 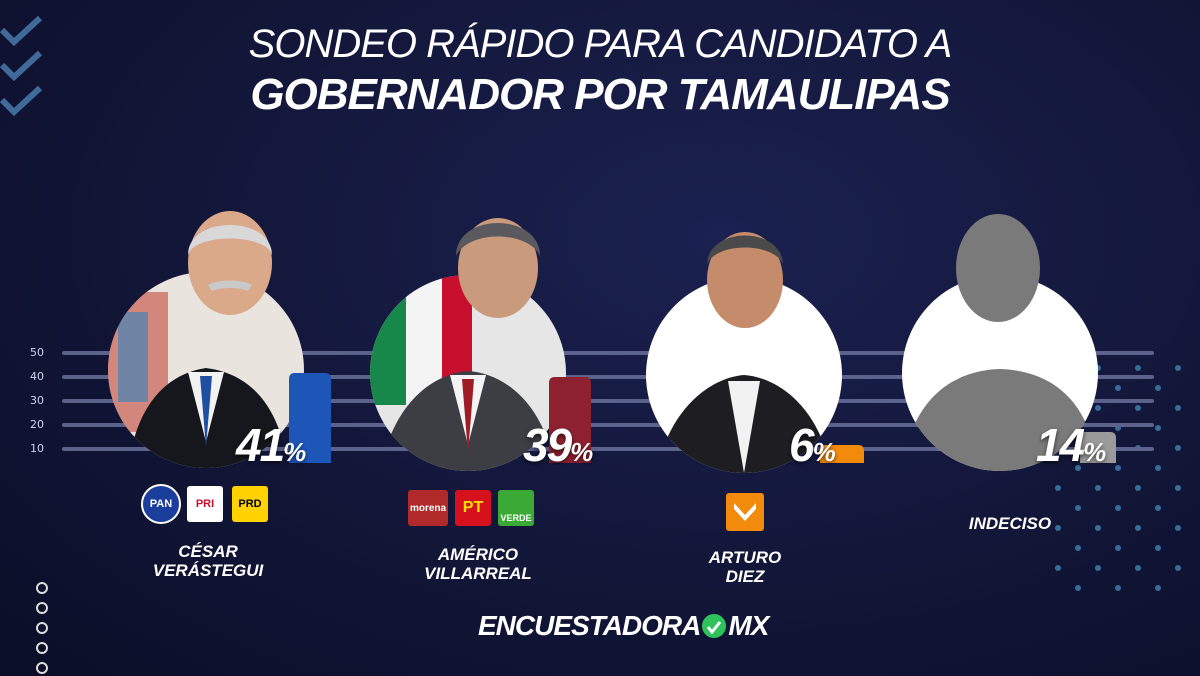 What do you see at coordinates (1000, 373) in the screenshot?
I see `candidate-photo-indeciso` at bounding box center [1000, 373].